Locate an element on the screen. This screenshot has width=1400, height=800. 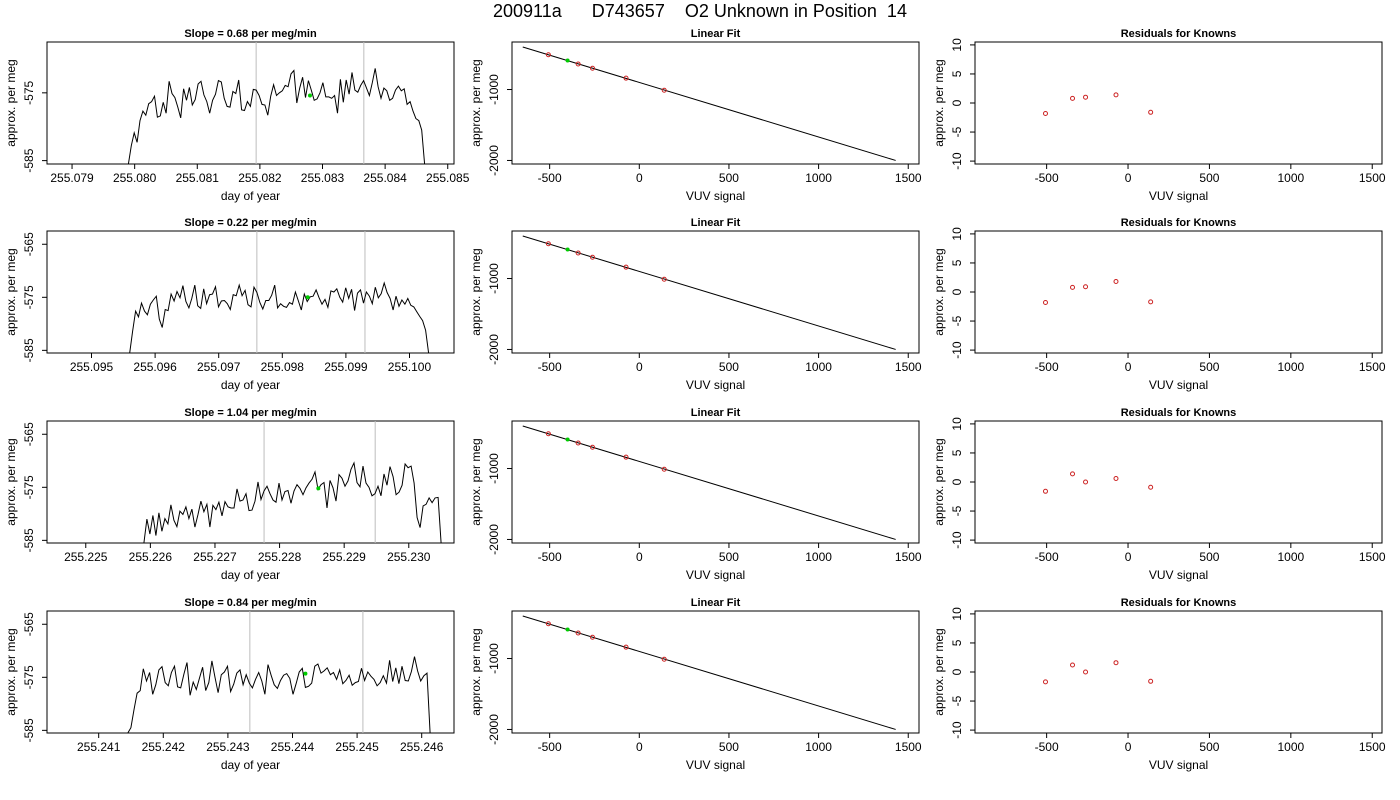
timeseries-r2-ylabel: approx. per meg is located at coordinates (11, 291).